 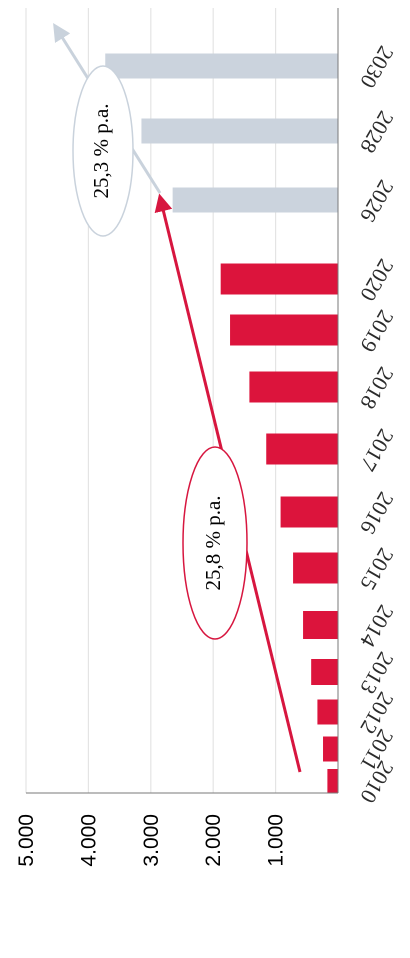 I want to click on category-label: 2013, so click(x=377, y=673).